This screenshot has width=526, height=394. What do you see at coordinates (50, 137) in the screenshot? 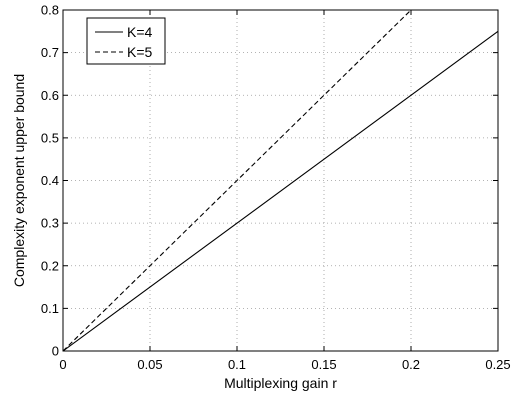
I see `y-tick-label: 0.5` at bounding box center [50, 137].